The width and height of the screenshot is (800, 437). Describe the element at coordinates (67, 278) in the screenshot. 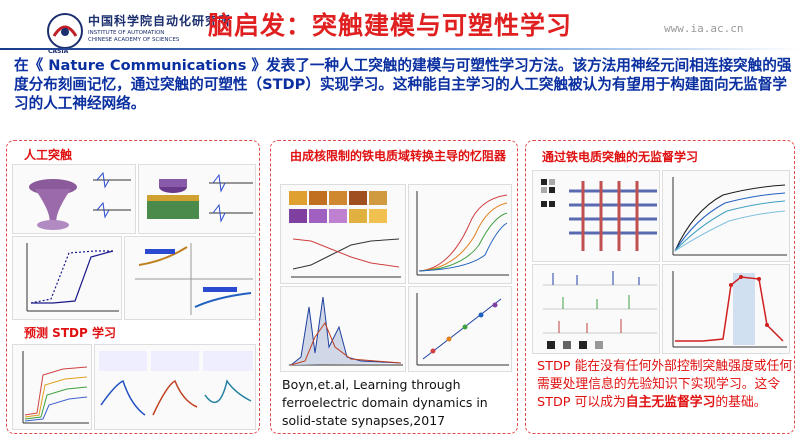

I see `figure-hysteresis-c` at that location.